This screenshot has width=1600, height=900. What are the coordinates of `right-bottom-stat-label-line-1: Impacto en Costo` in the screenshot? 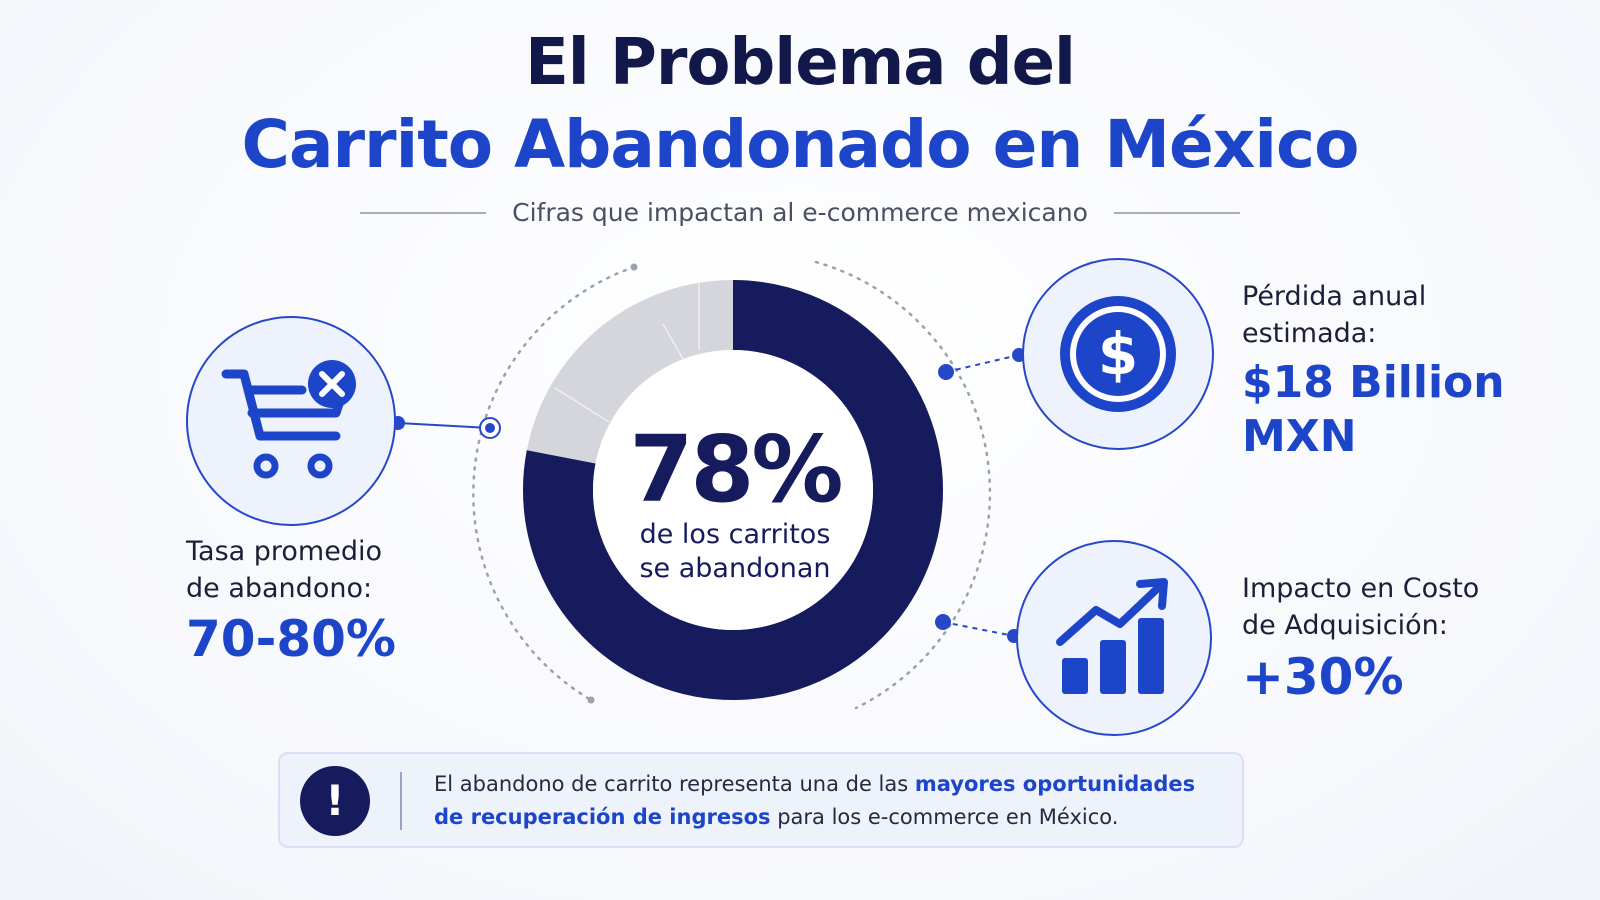 It's located at (1361, 588).